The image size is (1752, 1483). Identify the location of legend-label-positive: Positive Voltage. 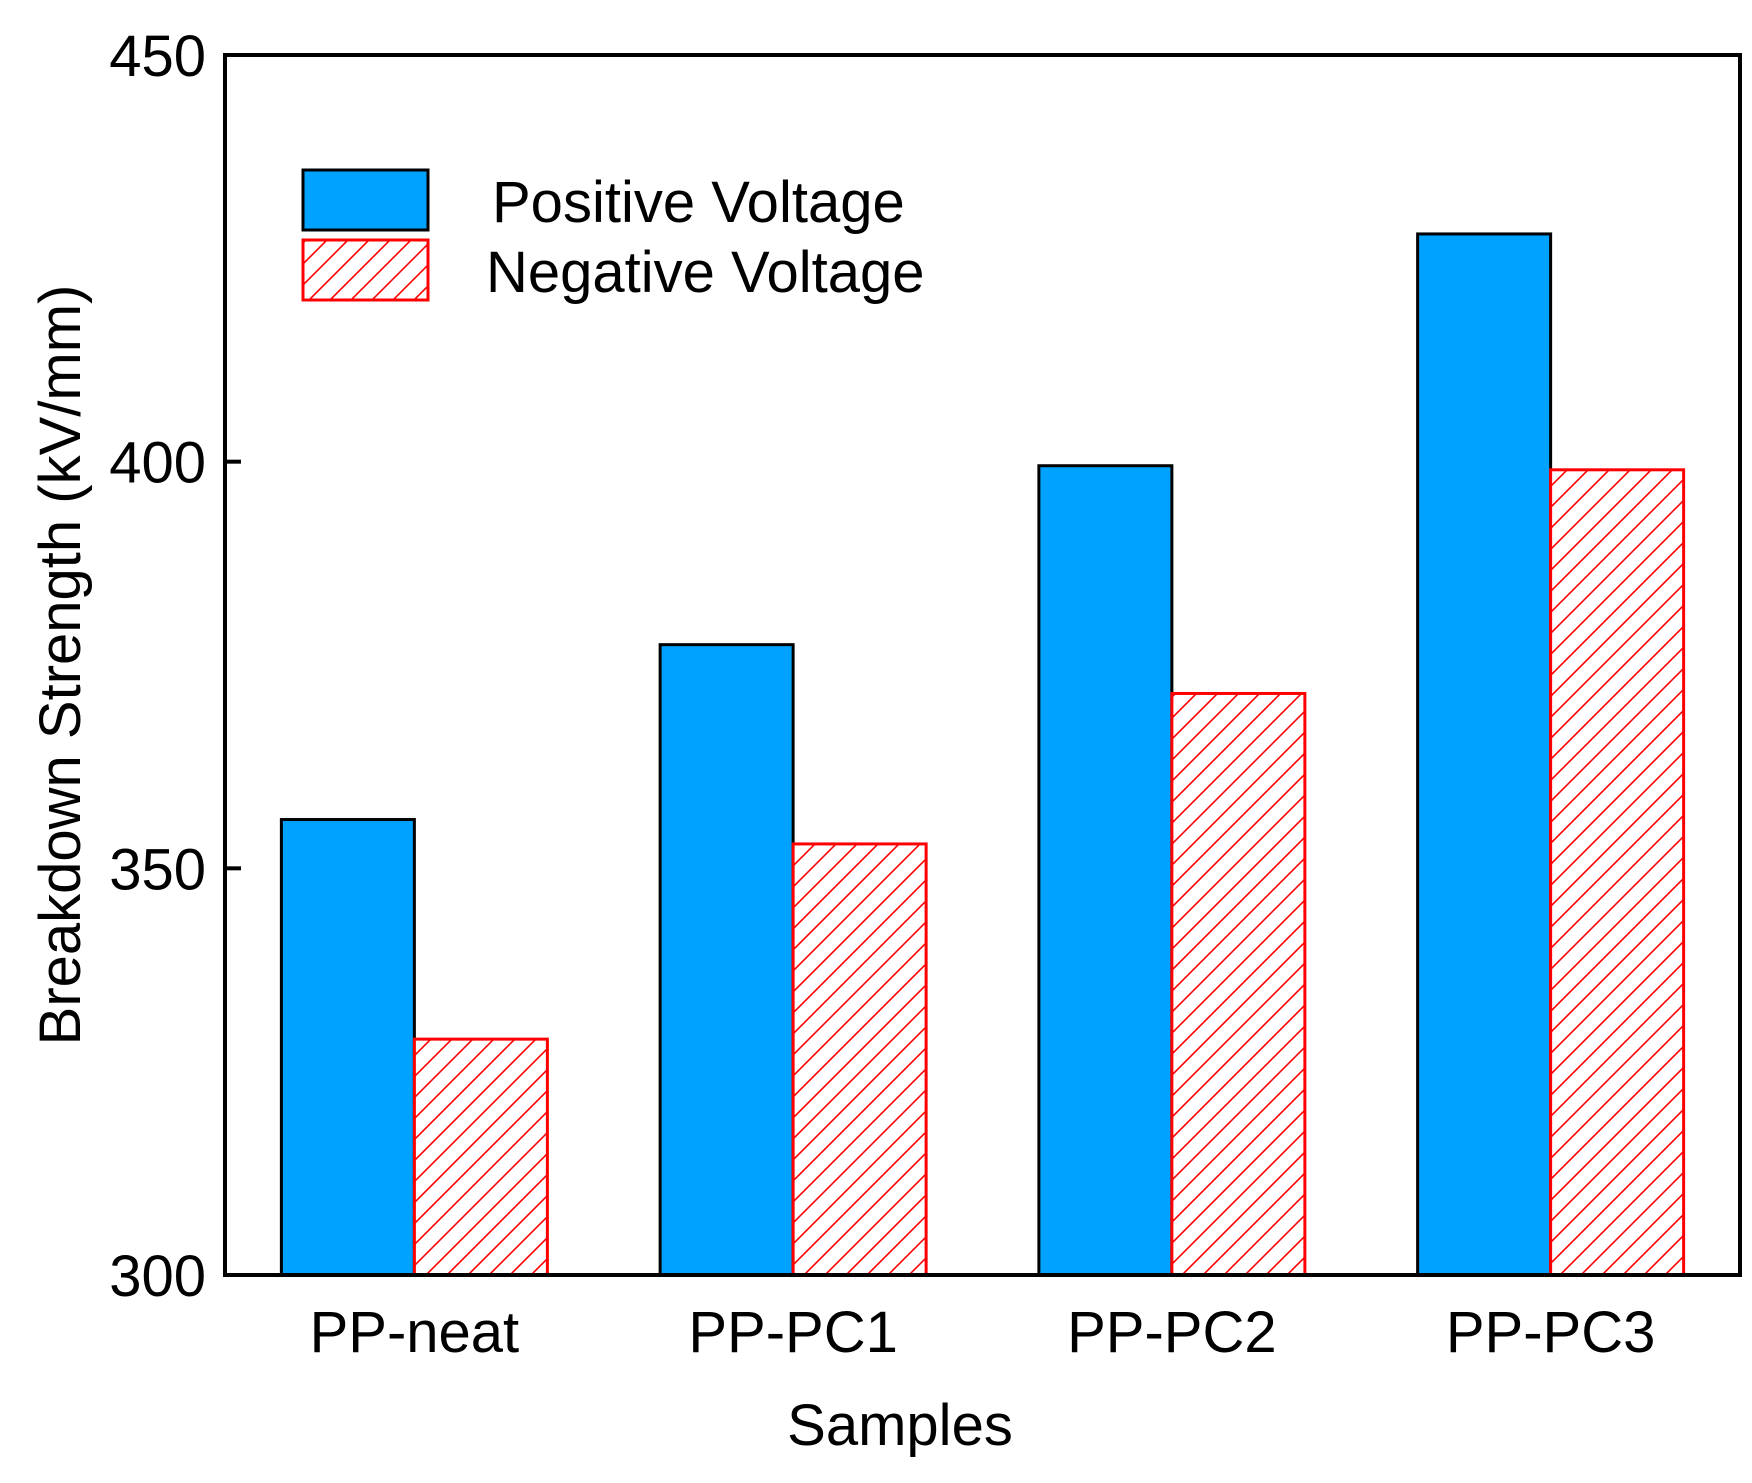
(698, 202).